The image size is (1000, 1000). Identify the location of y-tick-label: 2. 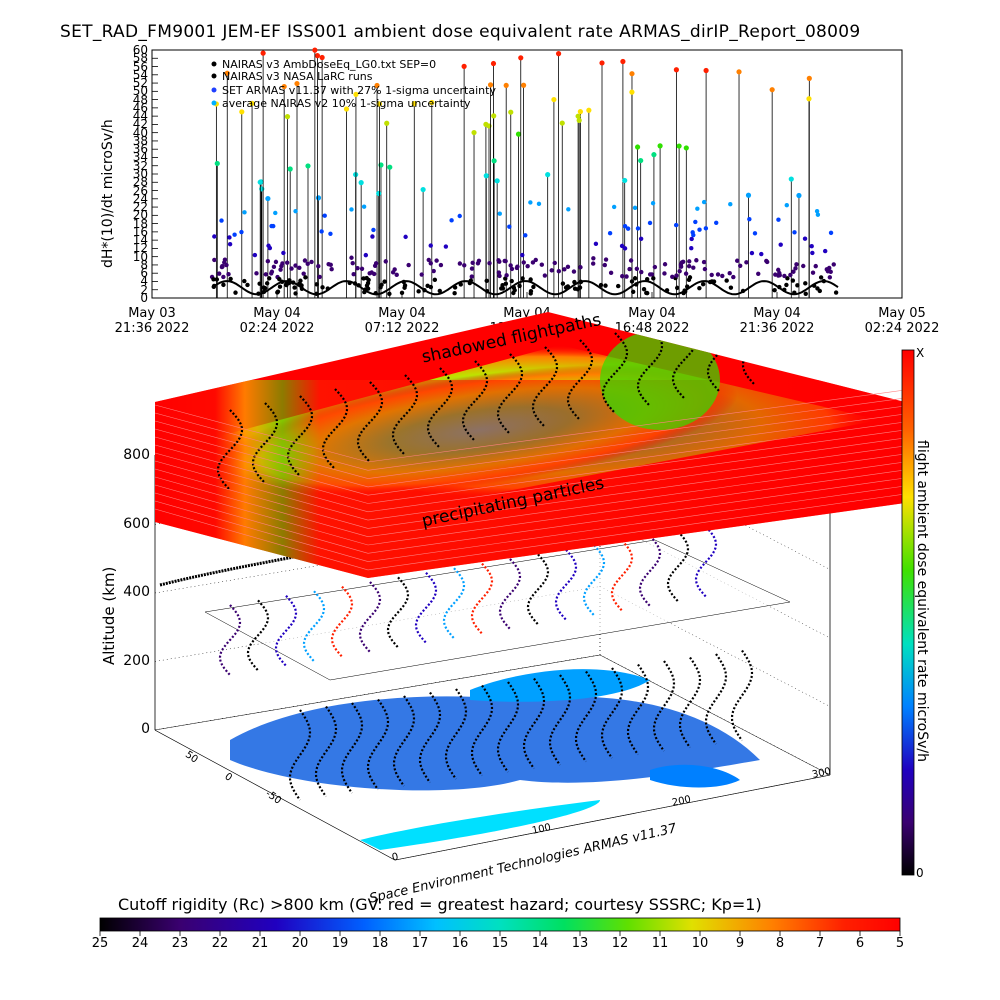
(144, 289).